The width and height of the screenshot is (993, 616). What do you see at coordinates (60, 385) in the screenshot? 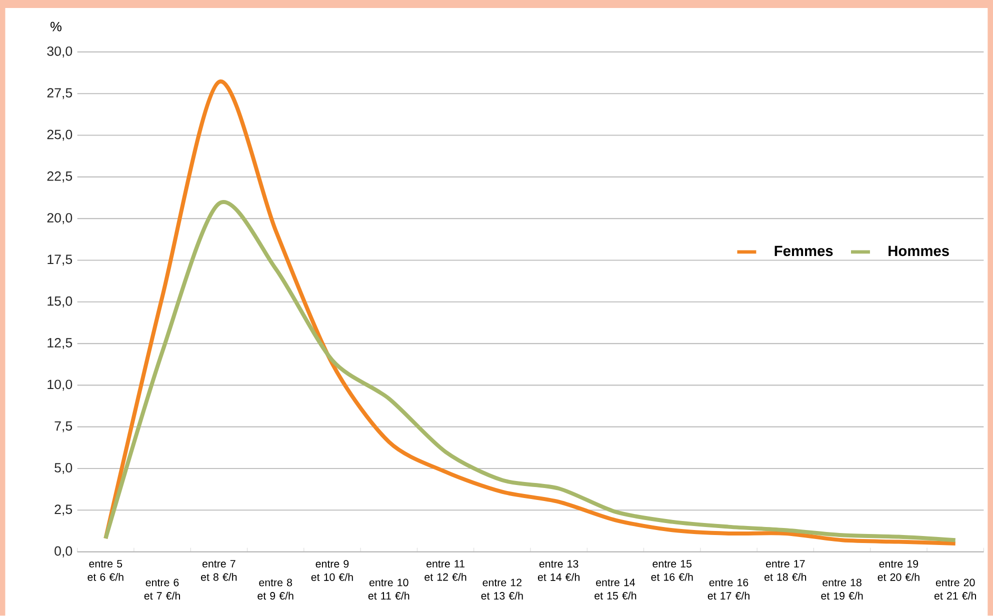
I see `y-tick-label: 10,0` at bounding box center [60, 385].